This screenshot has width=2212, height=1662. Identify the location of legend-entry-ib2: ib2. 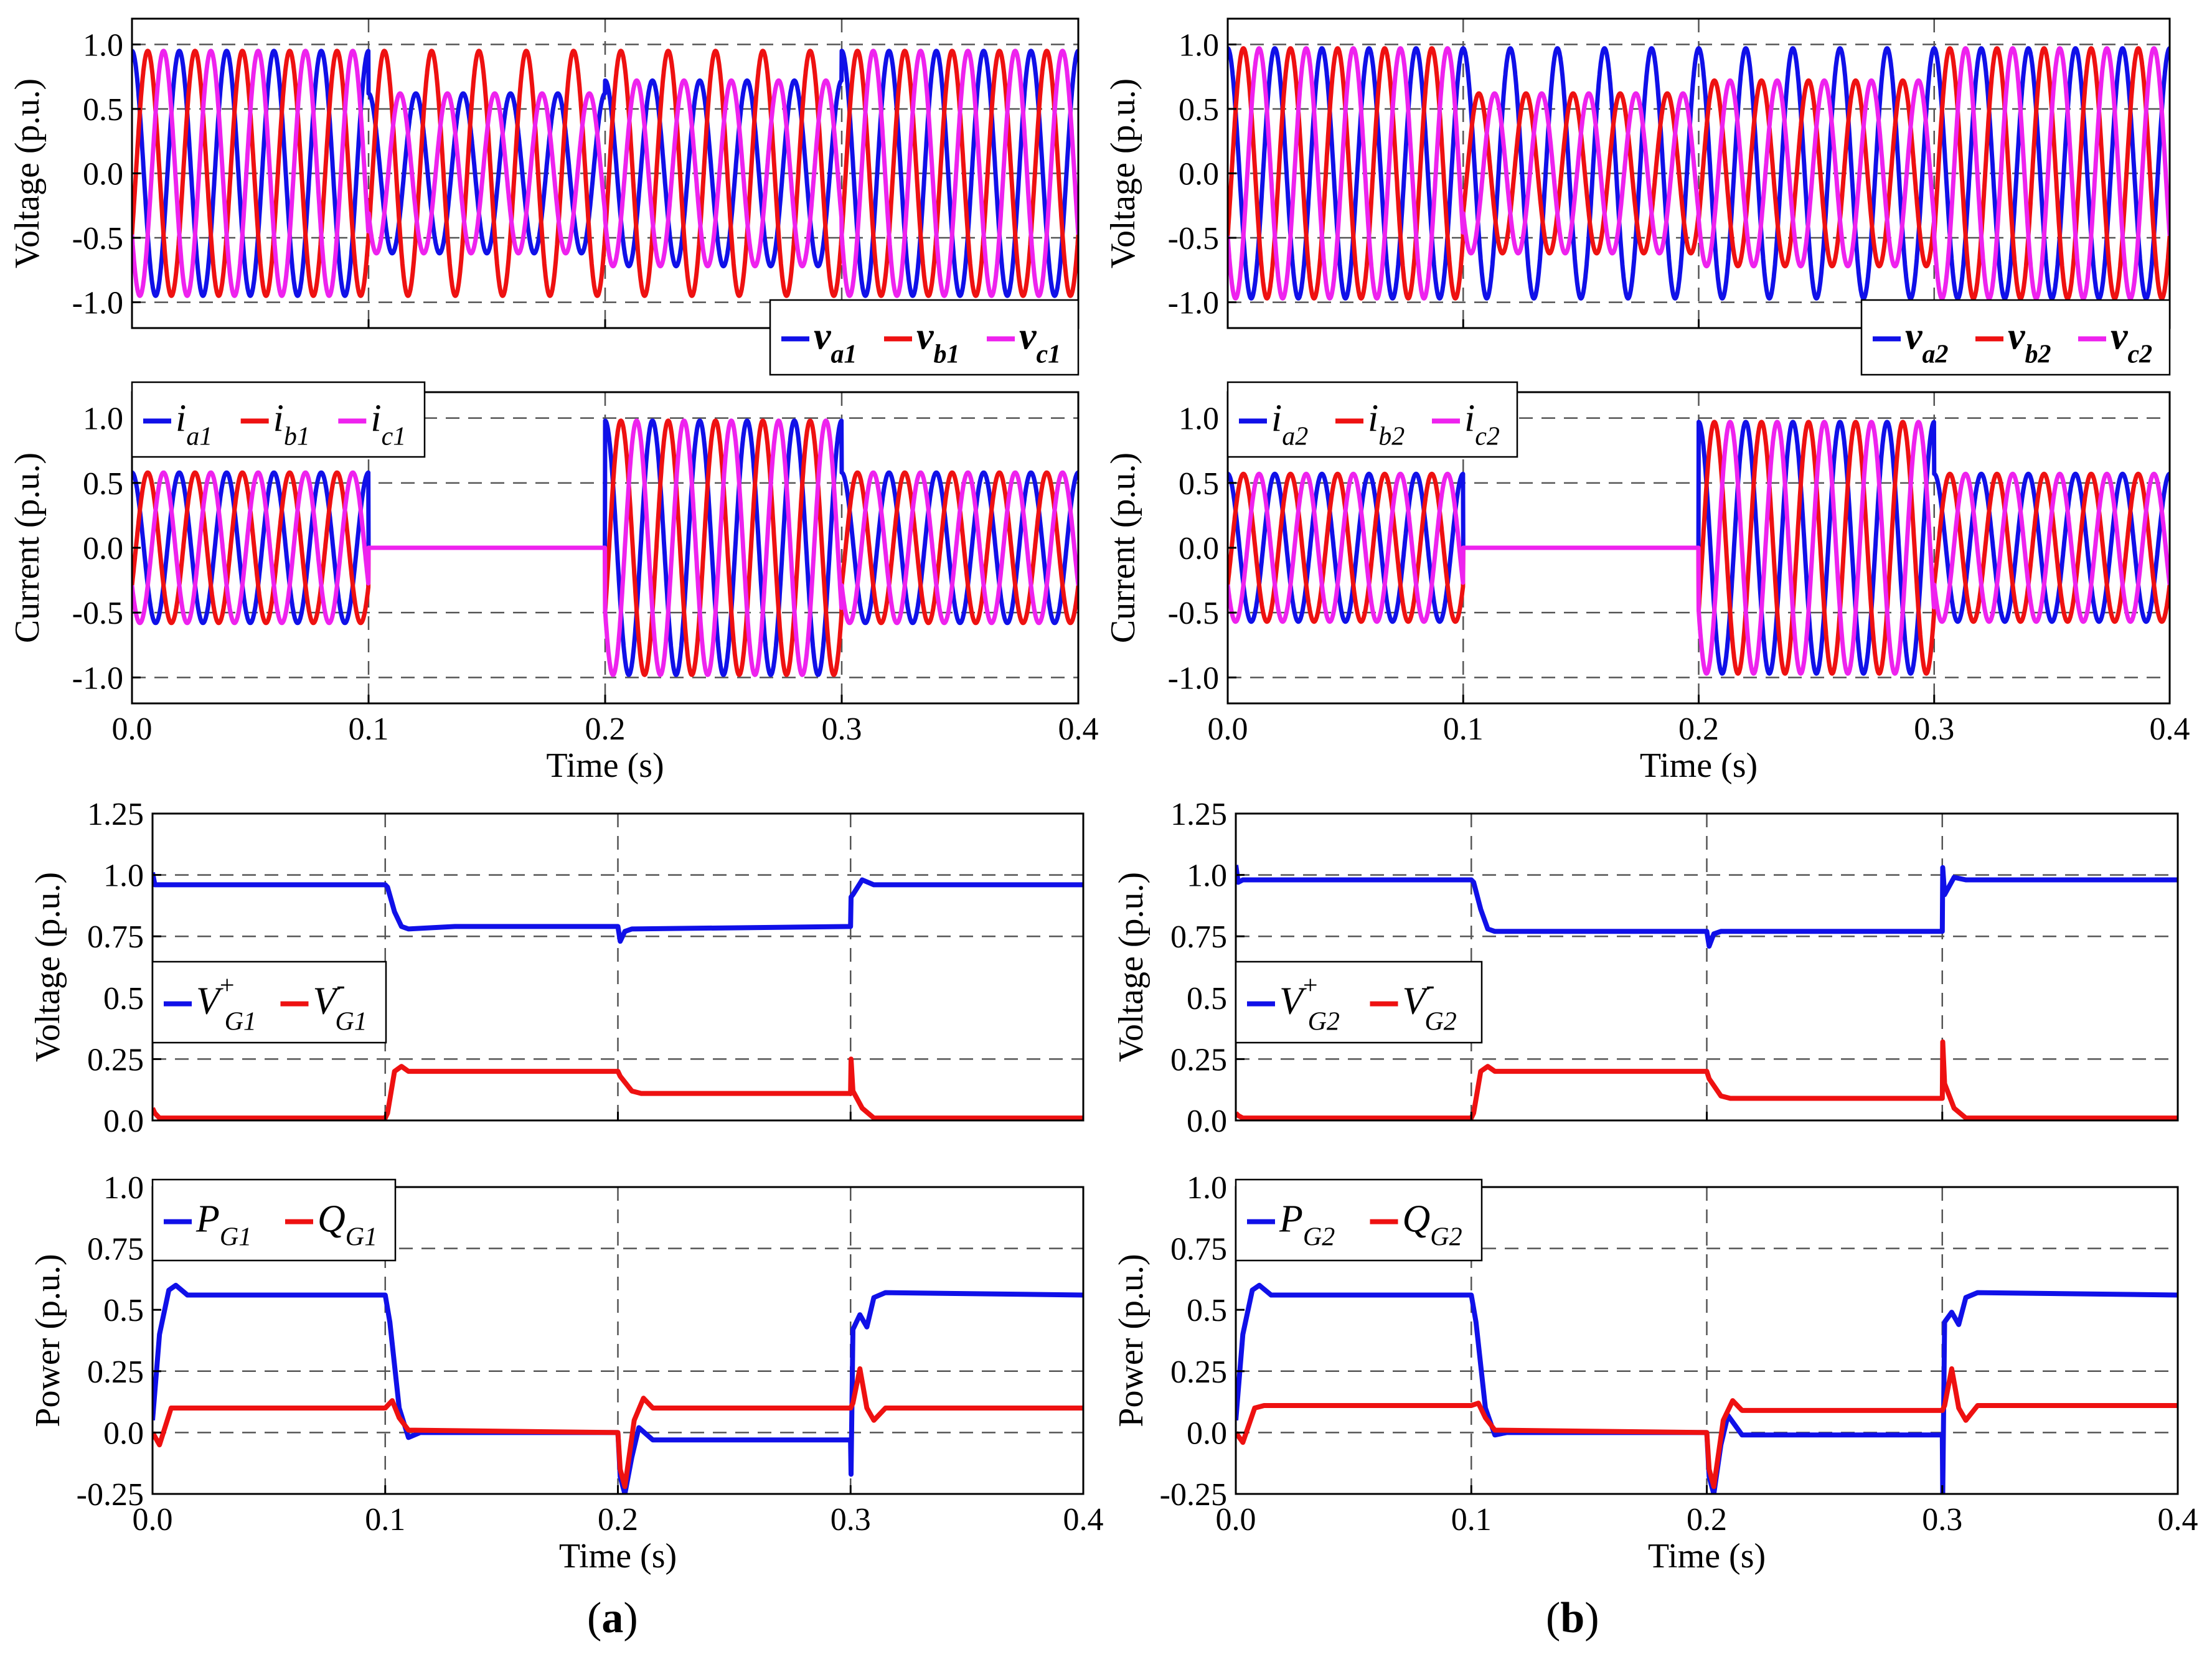
(1386, 424).